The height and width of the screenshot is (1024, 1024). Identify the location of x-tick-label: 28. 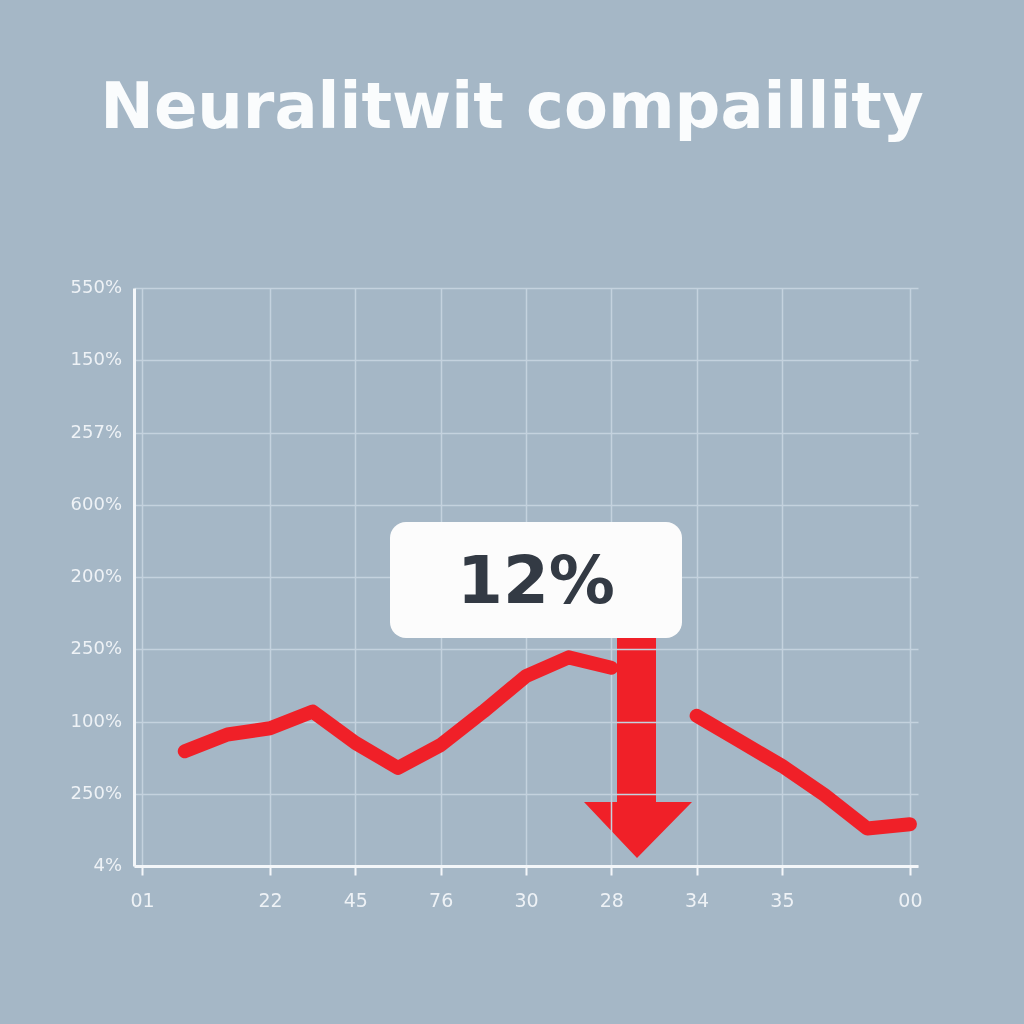
(611, 899).